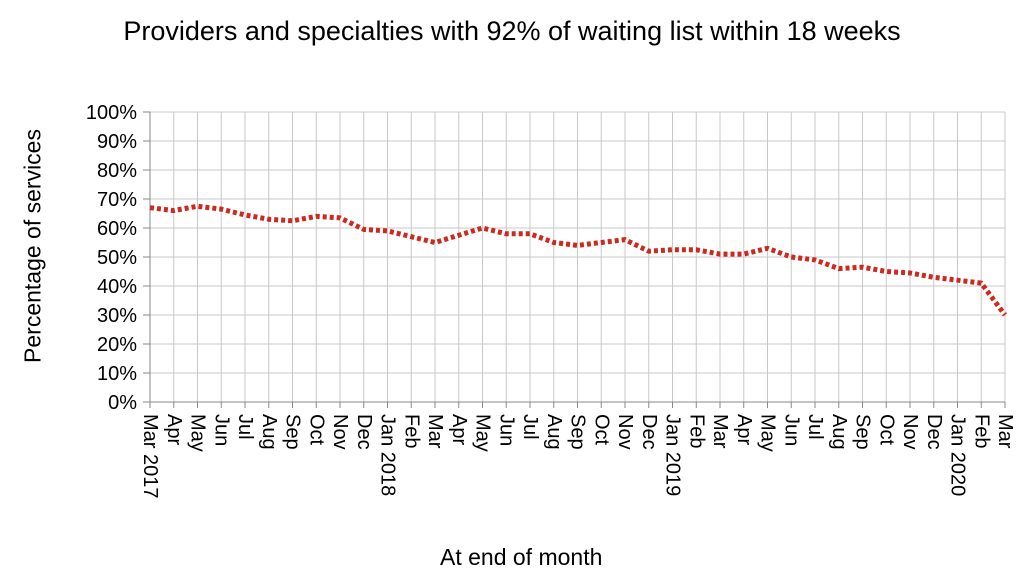 This screenshot has height=582, width=1024. What do you see at coordinates (117, 200) in the screenshot?
I see `y-tick-label: 70%` at bounding box center [117, 200].